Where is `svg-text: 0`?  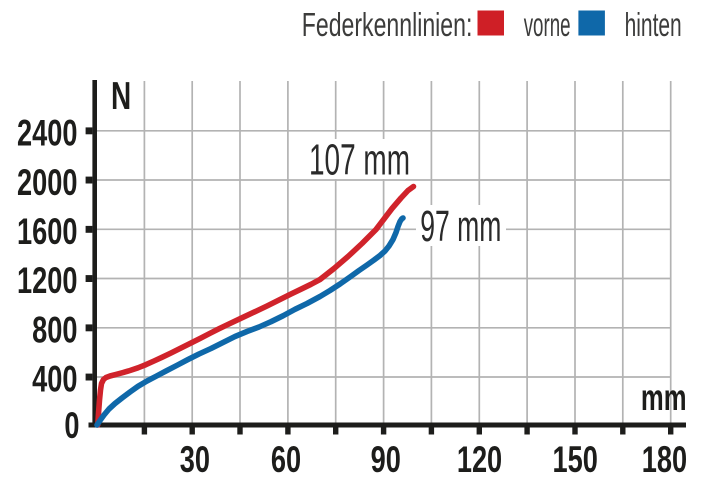 svg-text: 0 is located at coordinates (71, 425).